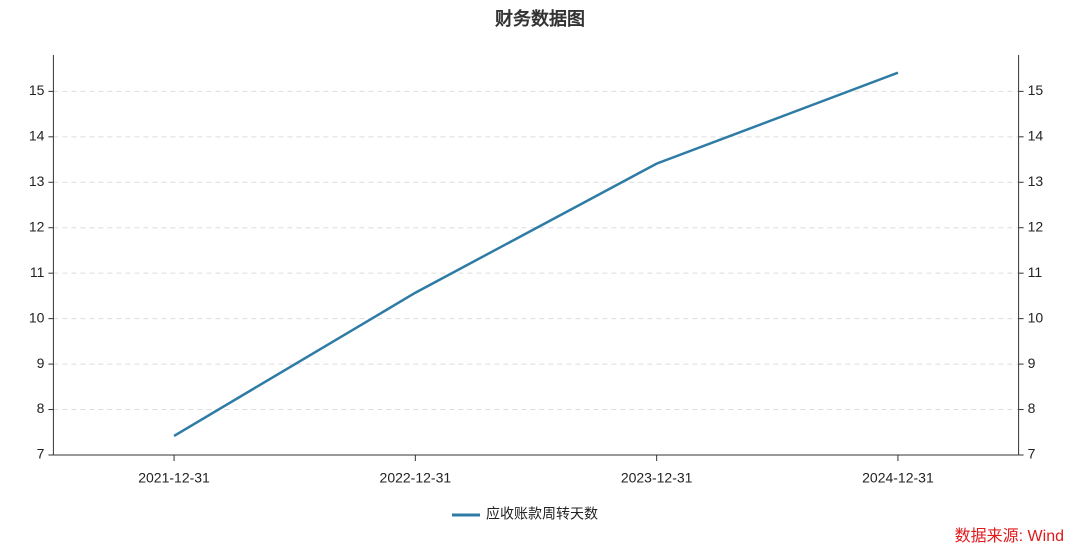 This screenshot has height=556, width=1080. What do you see at coordinates (37, 136) in the screenshot?
I see `y-tick-label: 14` at bounding box center [37, 136].